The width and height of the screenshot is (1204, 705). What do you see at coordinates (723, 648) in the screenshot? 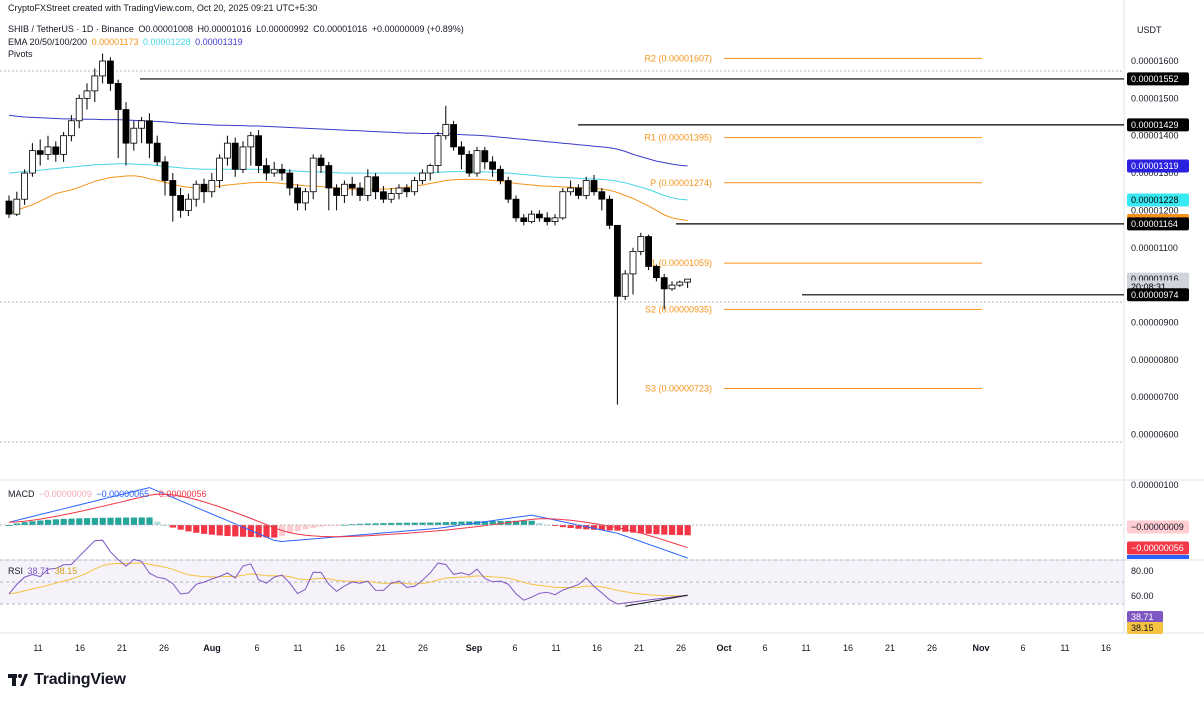
I see `time-tick-label: Oct` at bounding box center [723, 648].